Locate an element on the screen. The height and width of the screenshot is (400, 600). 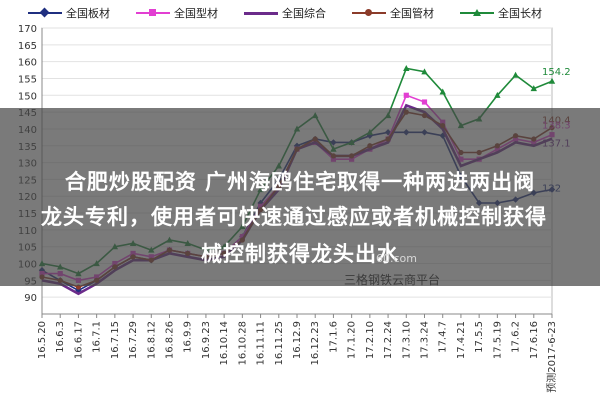
x-tick-label: 16.10.14 is located at coordinates (224, 343).